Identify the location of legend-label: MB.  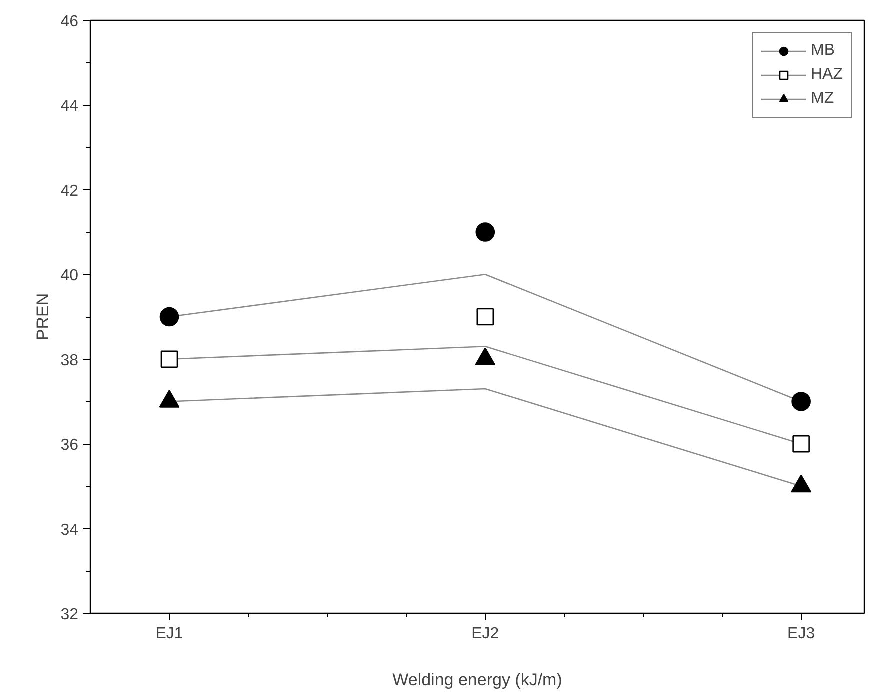
(823, 51).